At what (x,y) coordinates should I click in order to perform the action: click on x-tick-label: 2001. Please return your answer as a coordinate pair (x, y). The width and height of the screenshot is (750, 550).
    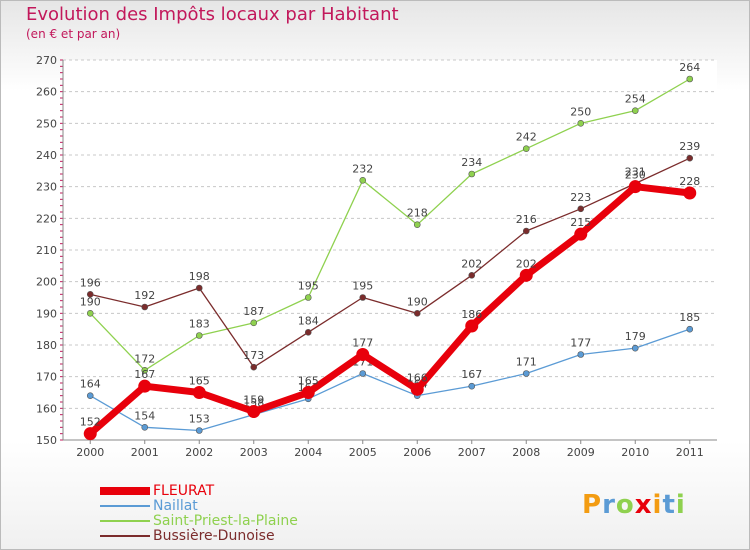
    Looking at the image, I should click on (145, 452).